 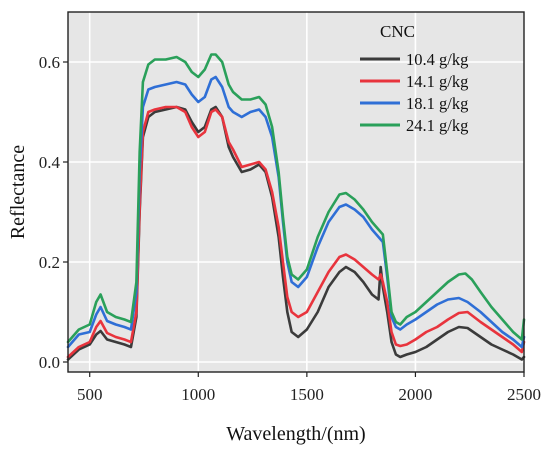 I want to click on x-tick-label: 2500, so click(x=524, y=394).